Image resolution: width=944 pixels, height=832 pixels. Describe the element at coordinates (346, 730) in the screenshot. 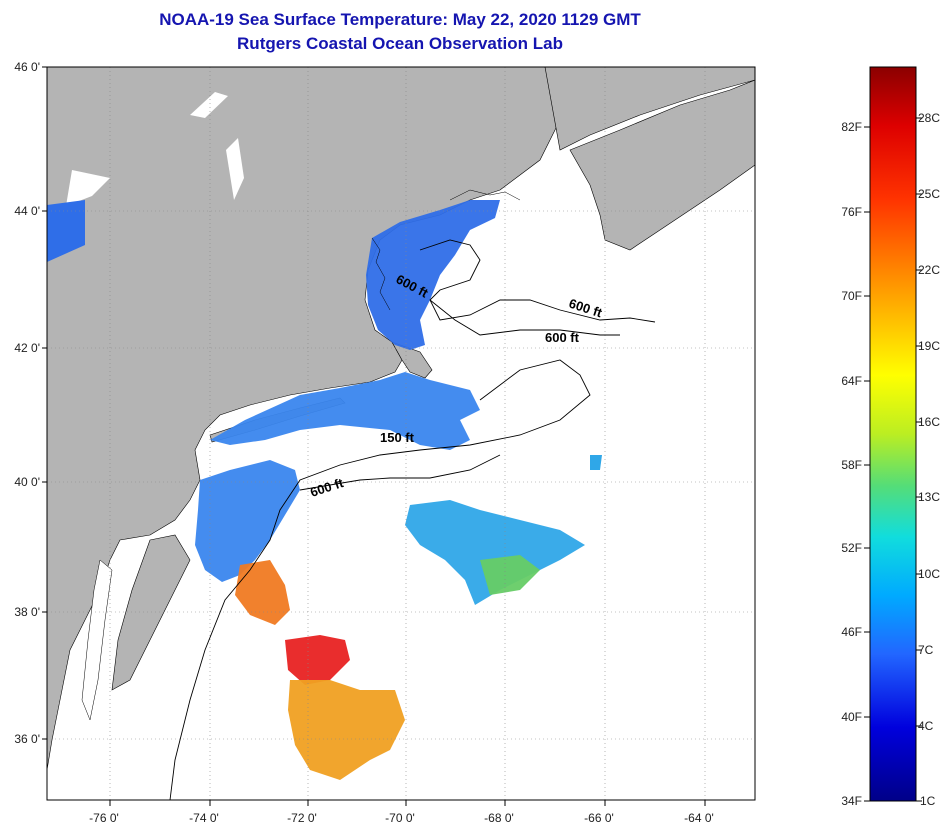

I see `sst-gulfstream-orange` at that location.